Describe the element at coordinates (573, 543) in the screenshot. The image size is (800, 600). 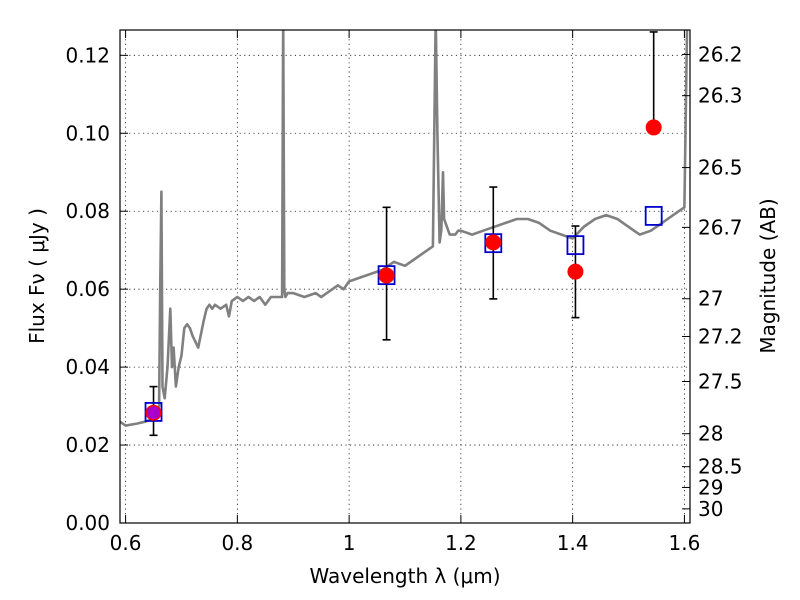
I see `x-tick-label: 1.4` at that location.